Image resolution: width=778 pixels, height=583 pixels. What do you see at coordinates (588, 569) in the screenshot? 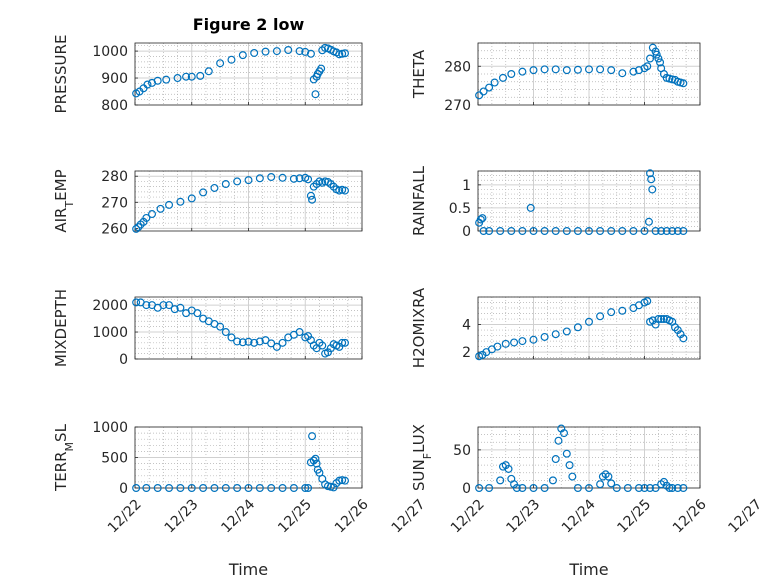
I see `x-axis-label: Time` at bounding box center [588, 569].